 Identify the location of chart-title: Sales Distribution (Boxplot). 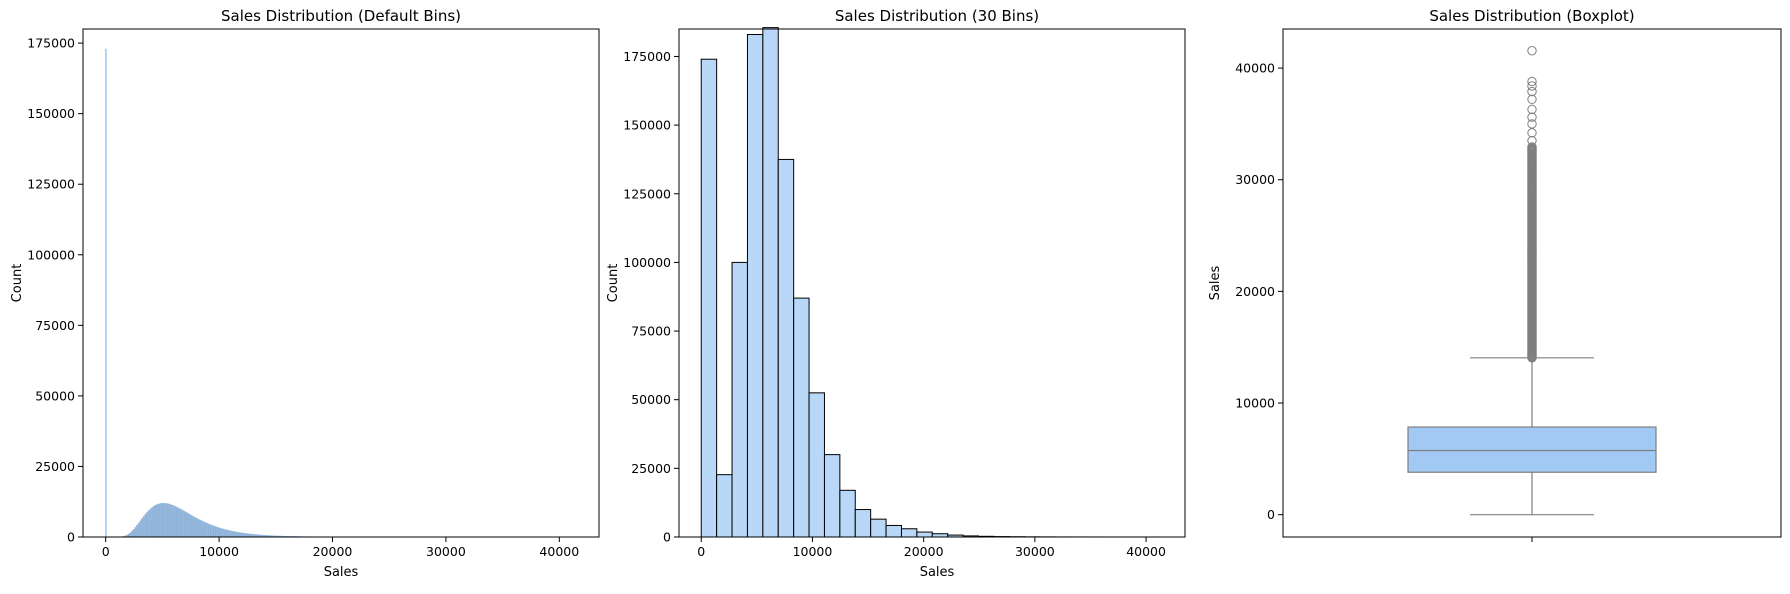
(1531, 16).